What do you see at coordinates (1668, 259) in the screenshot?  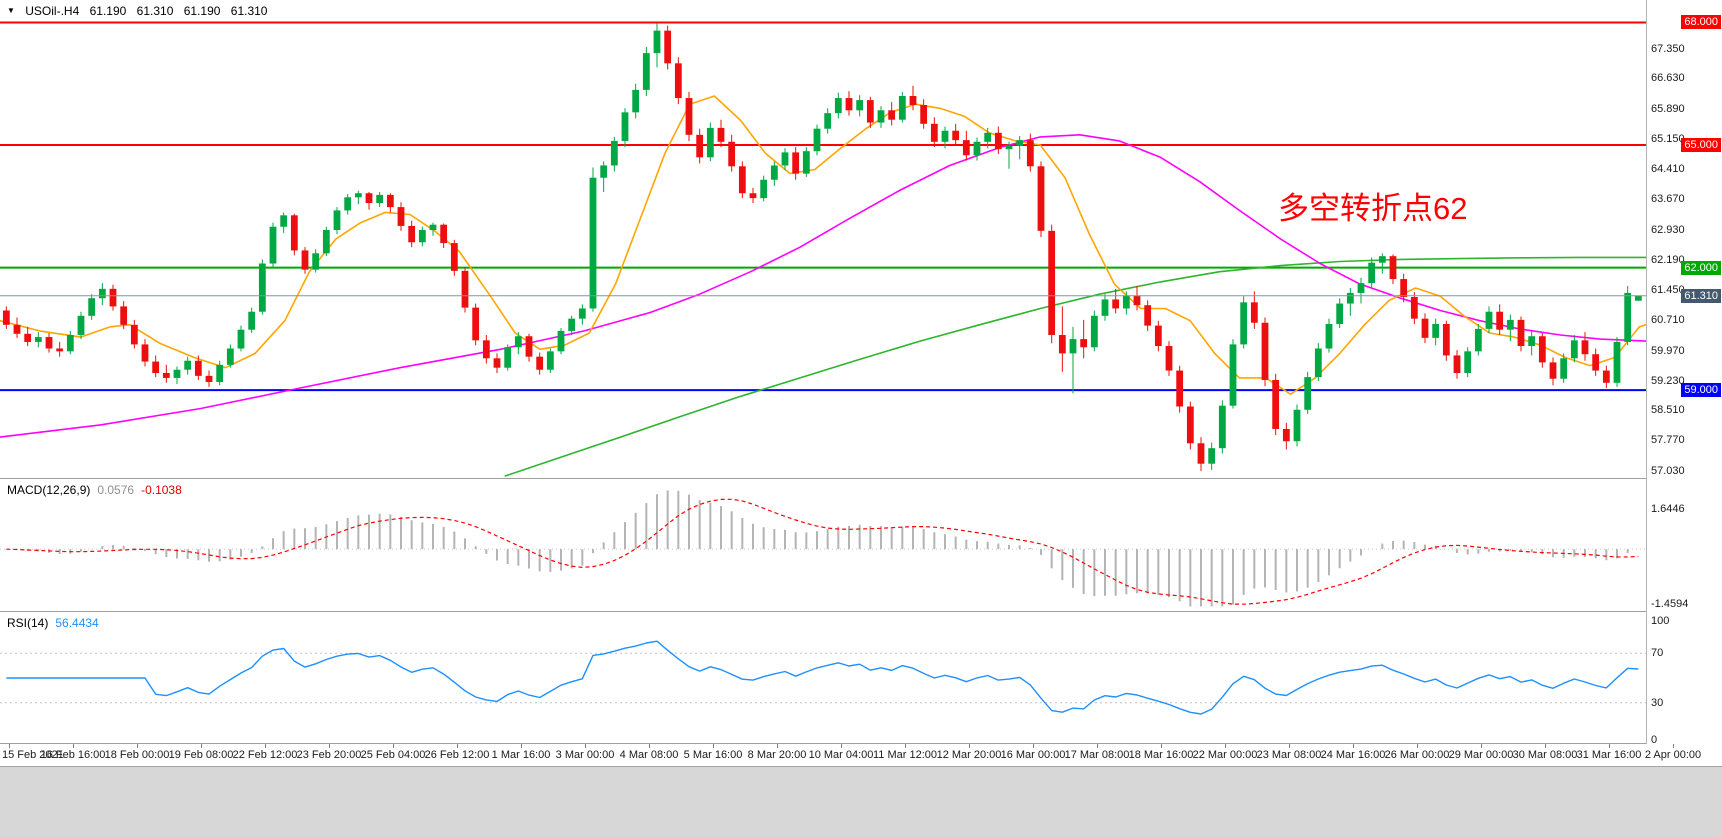 I see `price-tick: 62.190` at bounding box center [1668, 259].